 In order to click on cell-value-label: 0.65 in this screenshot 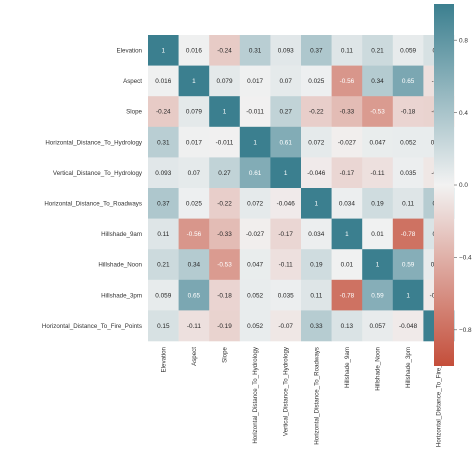, I will do `click(408, 81)`.